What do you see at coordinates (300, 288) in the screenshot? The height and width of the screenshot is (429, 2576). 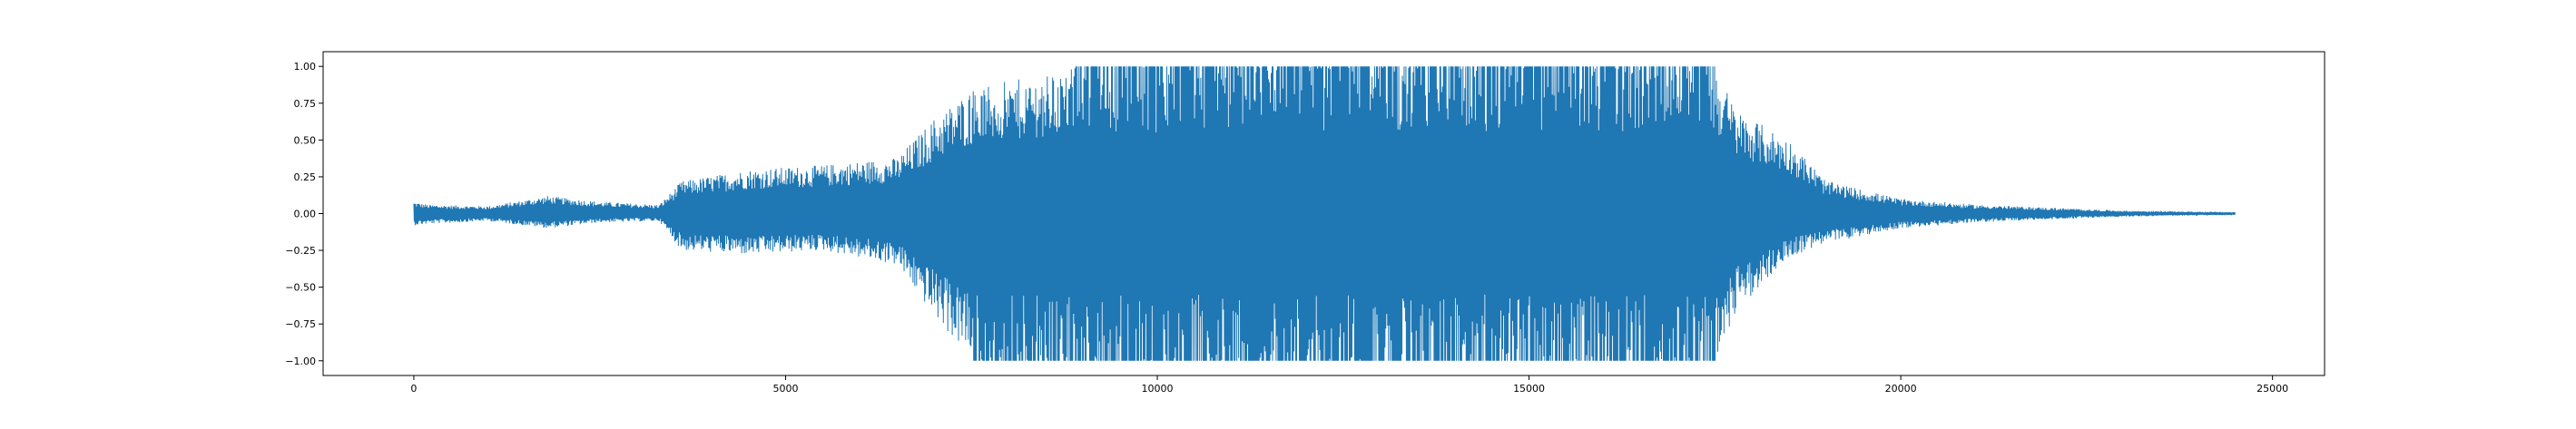 I see `y-tick-label: −0.50` at bounding box center [300, 288].